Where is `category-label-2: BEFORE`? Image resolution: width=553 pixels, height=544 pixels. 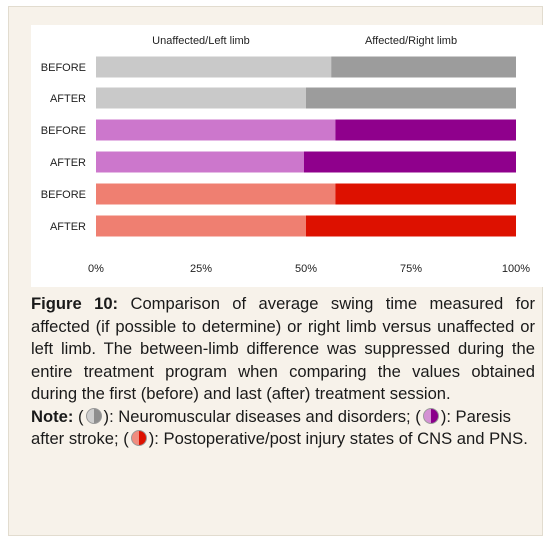
category-label-2: BEFORE is located at coordinates (63, 131).